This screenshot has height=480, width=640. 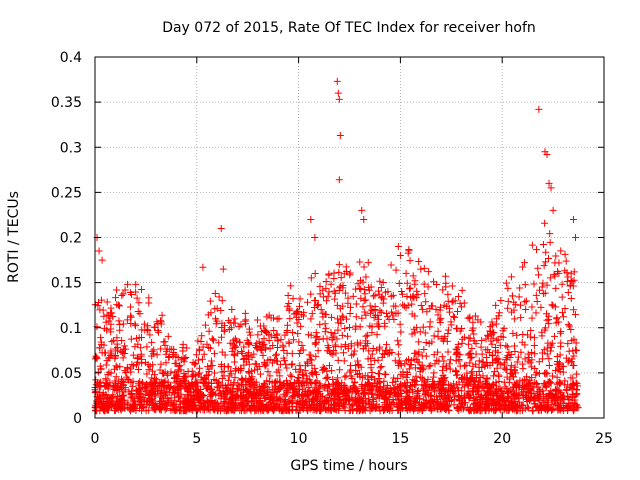 What do you see at coordinates (604, 439) in the screenshot?
I see `x-tick-label: 25` at bounding box center [604, 439].